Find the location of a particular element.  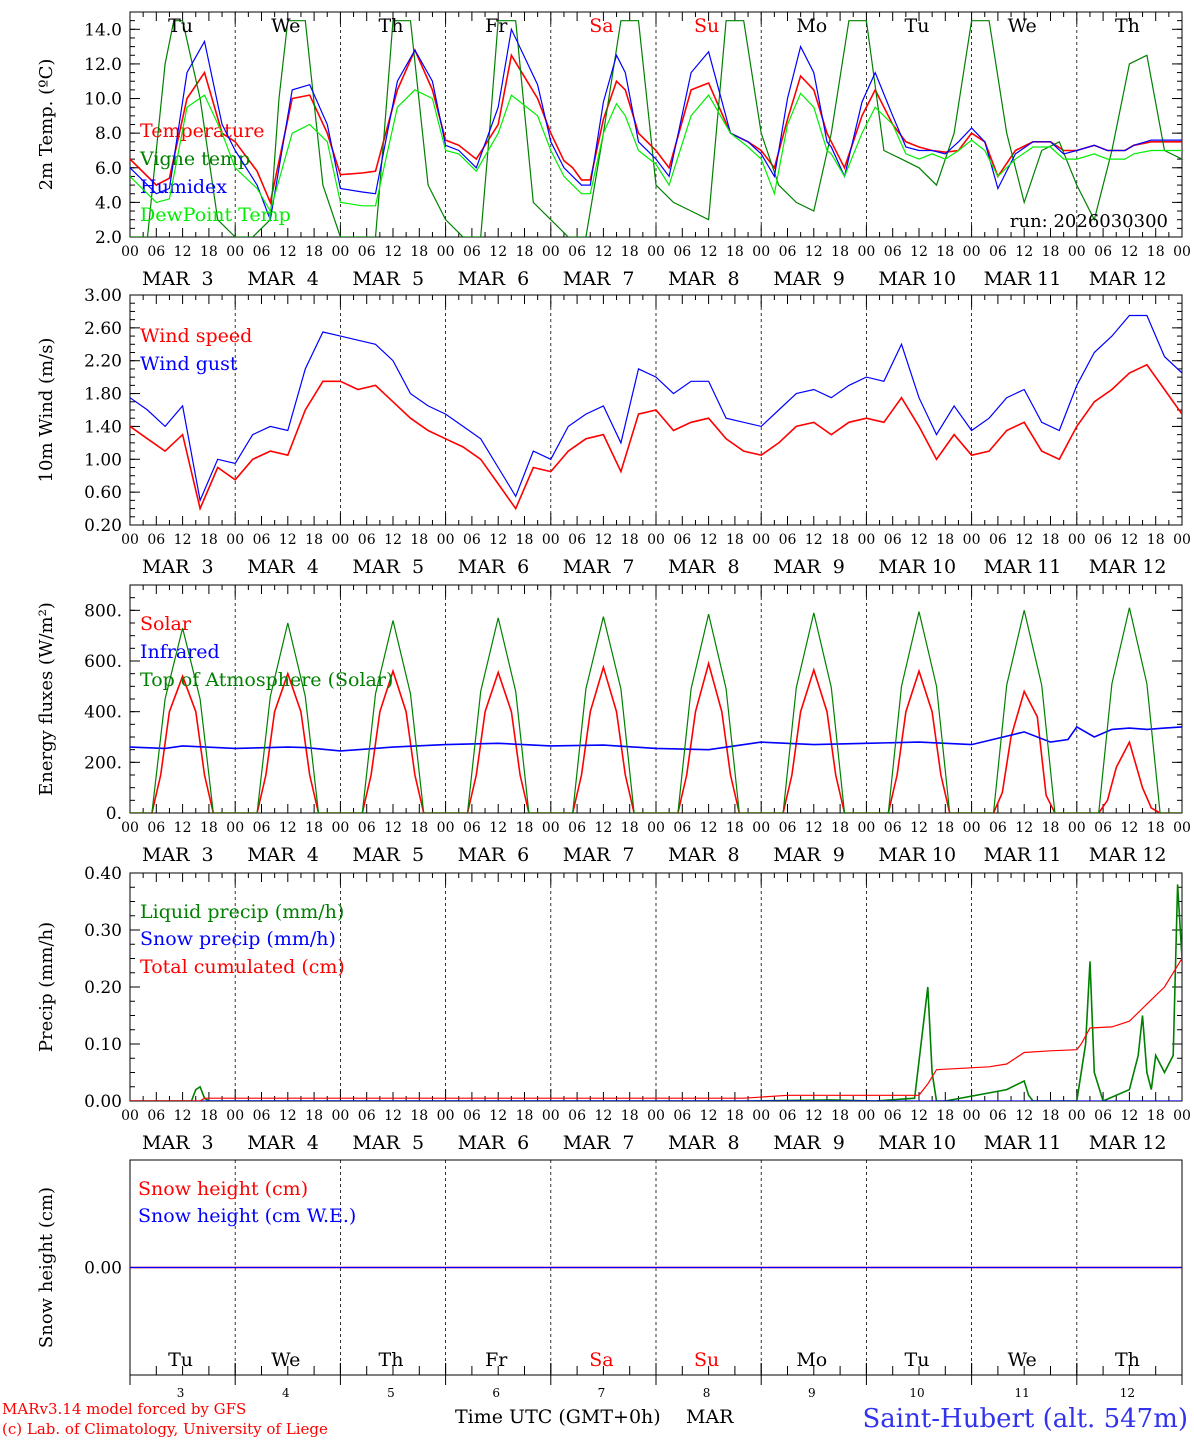

date-label: MAR 3 is located at coordinates (178, 279).